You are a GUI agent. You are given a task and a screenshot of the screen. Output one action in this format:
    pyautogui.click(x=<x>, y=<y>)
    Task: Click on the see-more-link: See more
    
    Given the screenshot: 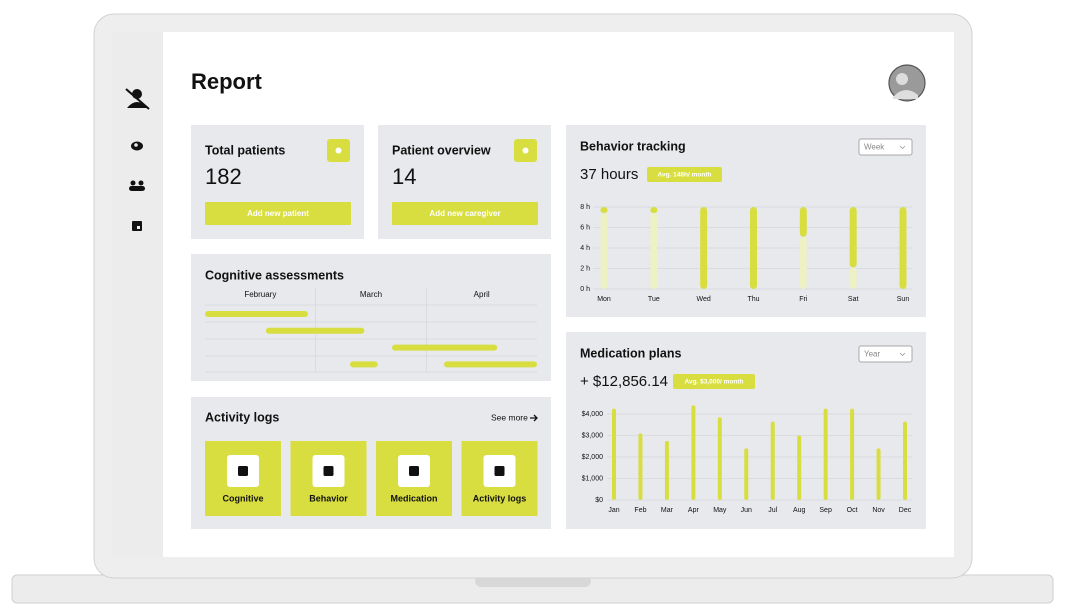 What is the action you would take?
    pyautogui.click(x=509, y=417)
    